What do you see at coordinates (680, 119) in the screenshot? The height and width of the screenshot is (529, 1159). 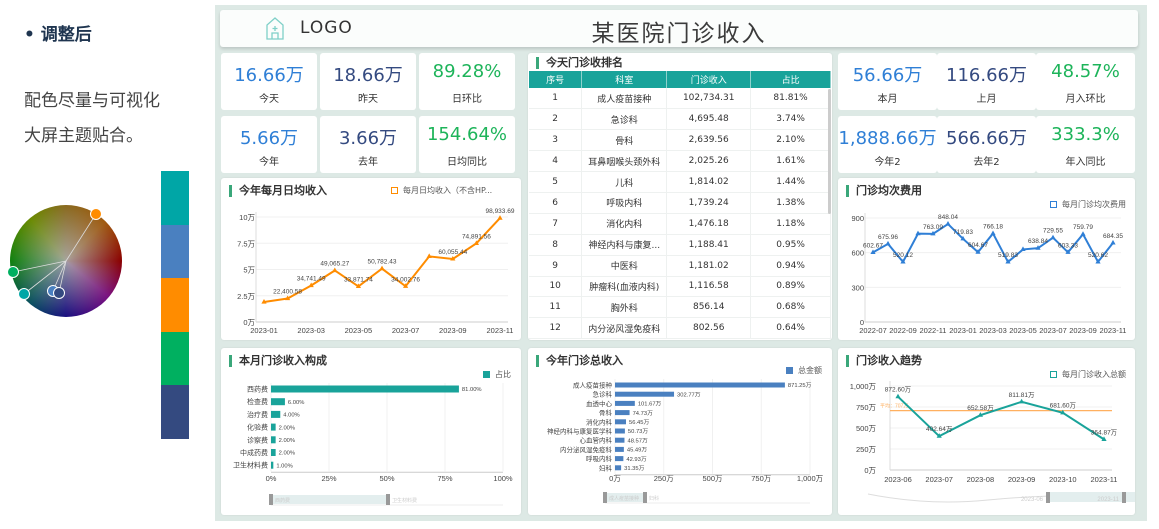 I see `table-row: 2 急诊科 4,695.48 3.74%` at bounding box center [680, 119].